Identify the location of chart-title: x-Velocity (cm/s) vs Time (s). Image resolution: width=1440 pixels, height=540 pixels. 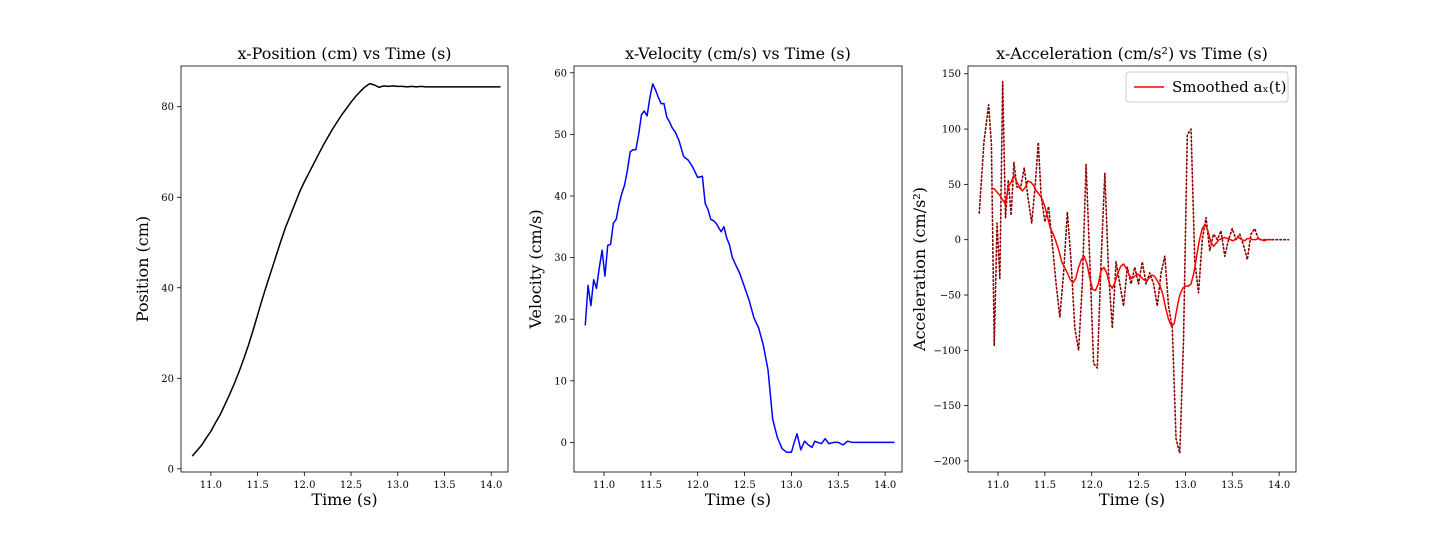
(738, 53).